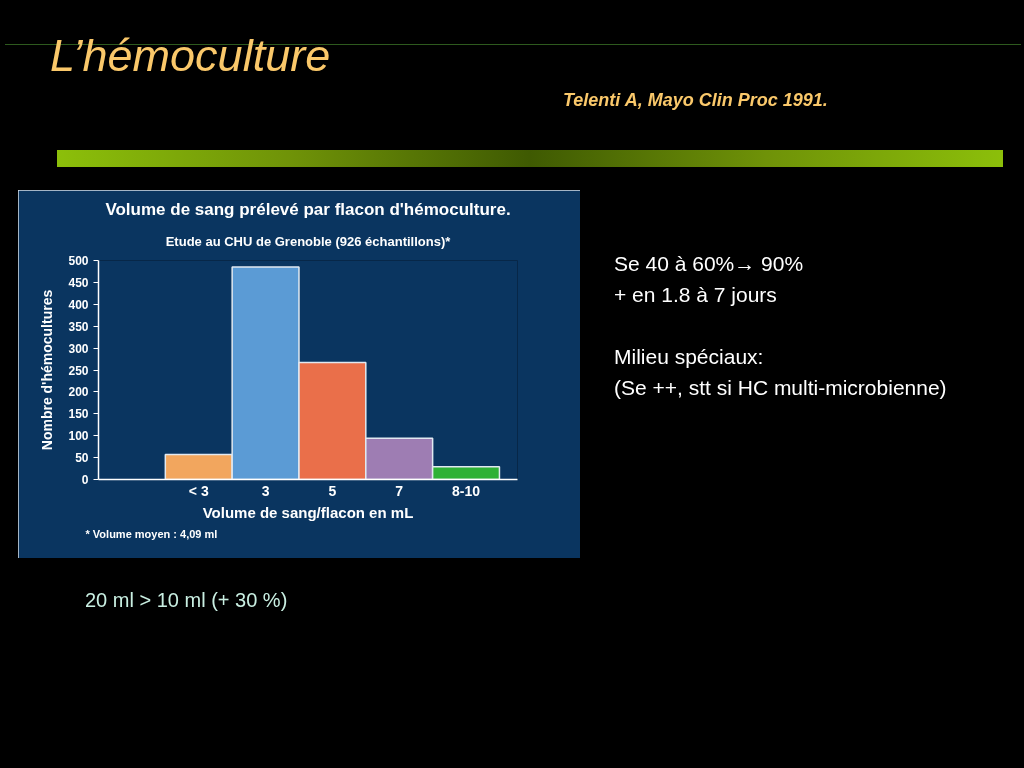 The width and height of the screenshot is (1024, 768). What do you see at coordinates (78, 326) in the screenshot?
I see `y-tick-label: 350` at bounding box center [78, 326].